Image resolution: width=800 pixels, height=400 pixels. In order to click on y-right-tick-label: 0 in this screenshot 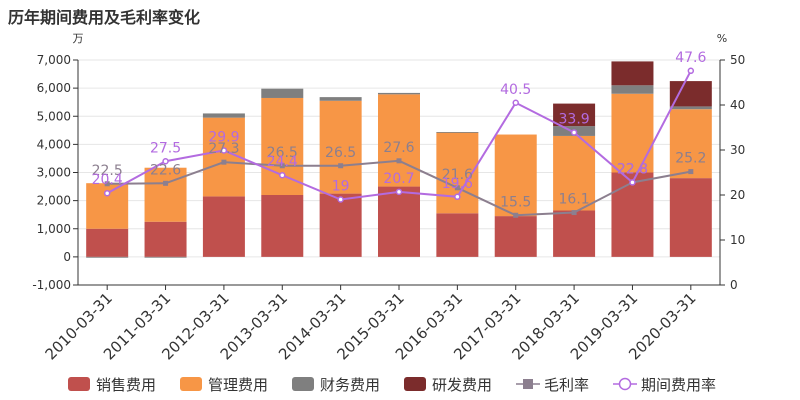, I will do `click(734, 285)`.